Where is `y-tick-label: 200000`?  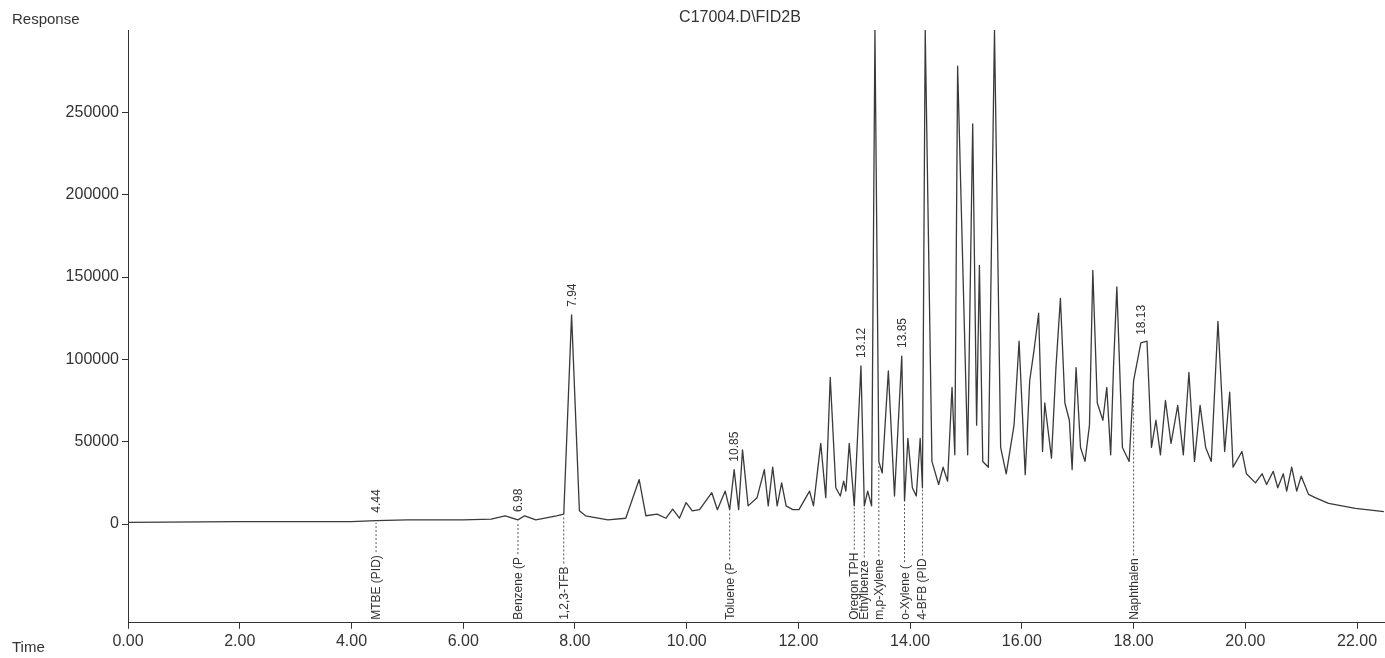
y-tick-label: 200000 is located at coordinates (92, 194).